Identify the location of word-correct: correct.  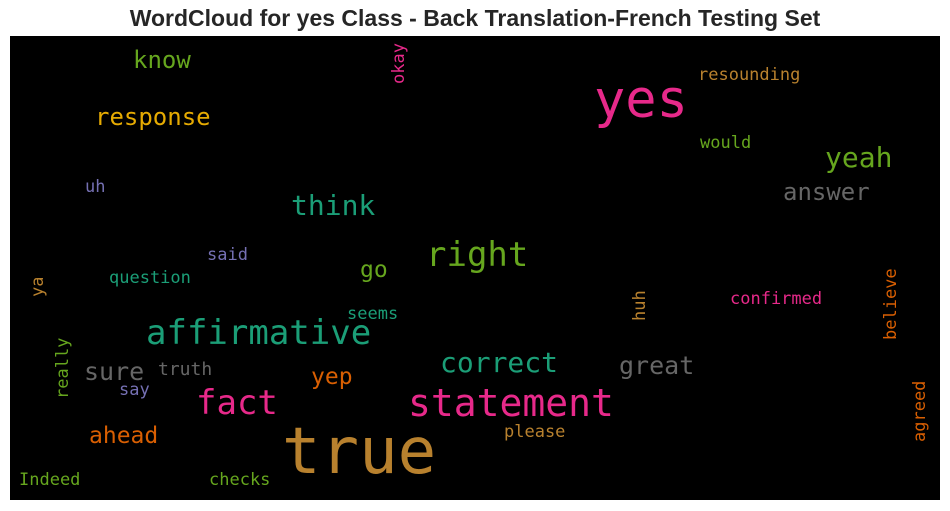
(499, 362).